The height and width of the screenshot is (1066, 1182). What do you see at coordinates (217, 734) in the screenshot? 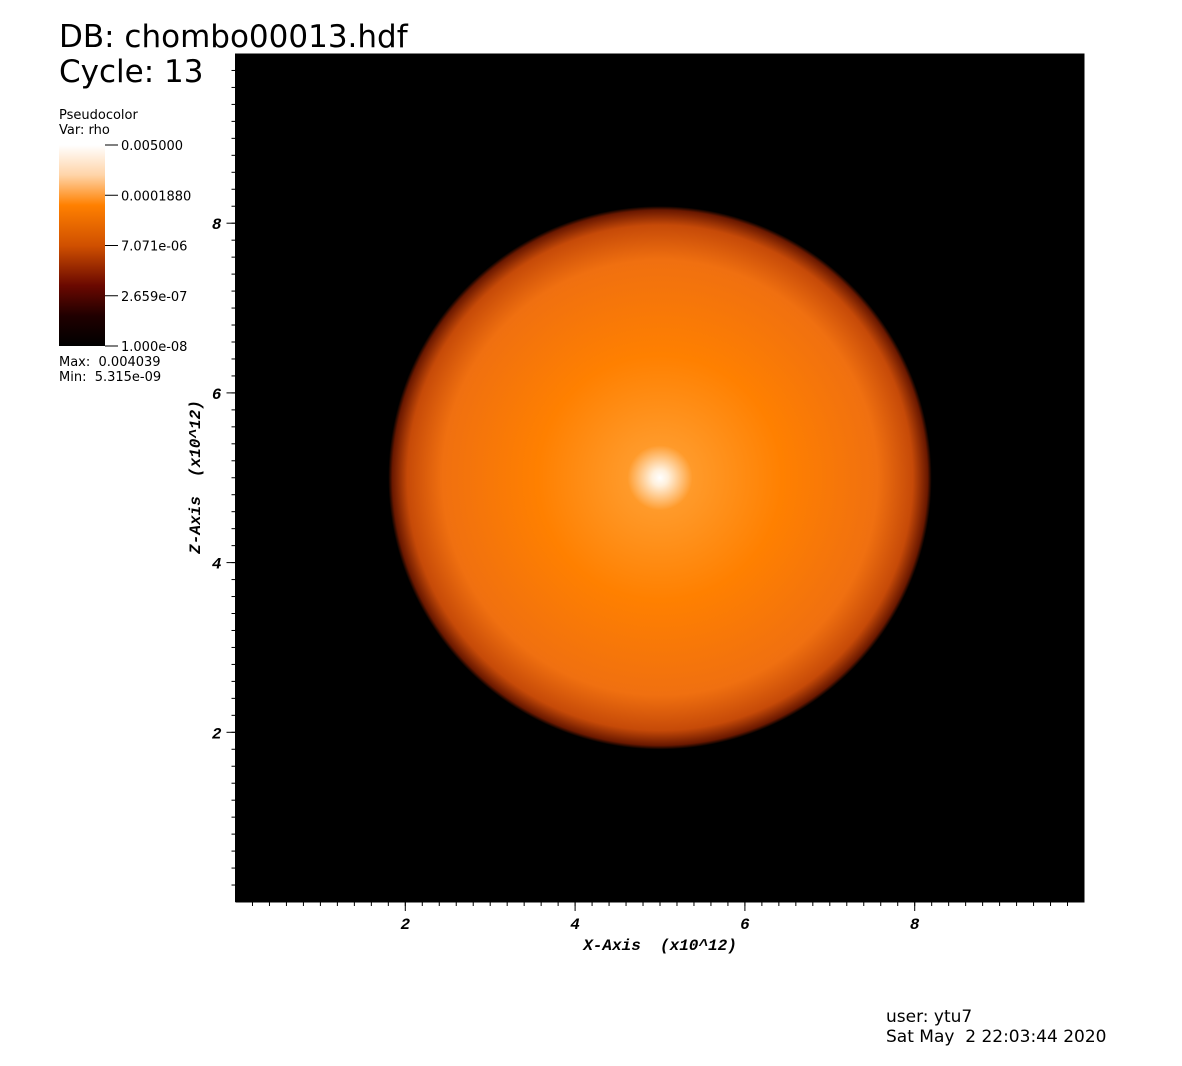
I see `y-tick-label: 2` at bounding box center [217, 734].